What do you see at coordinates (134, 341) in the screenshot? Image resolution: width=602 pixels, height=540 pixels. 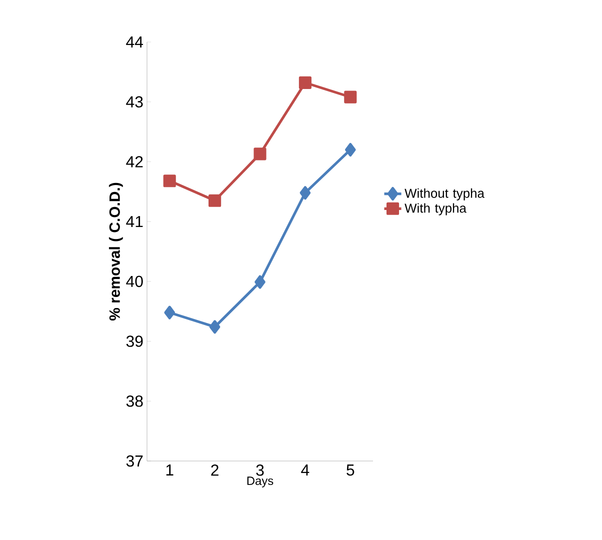 I see `y-tick-label: 39` at bounding box center [134, 341].